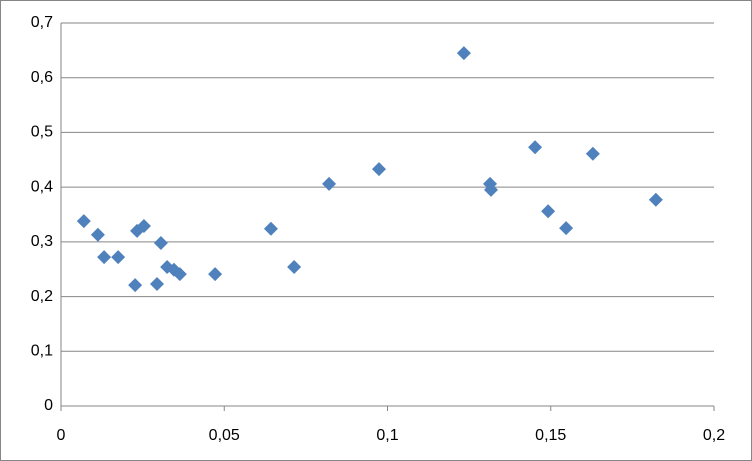 Image resolution: width=752 pixels, height=461 pixels. What do you see at coordinates (42, 186) in the screenshot?
I see `y-tick-label: 0,4` at bounding box center [42, 186].